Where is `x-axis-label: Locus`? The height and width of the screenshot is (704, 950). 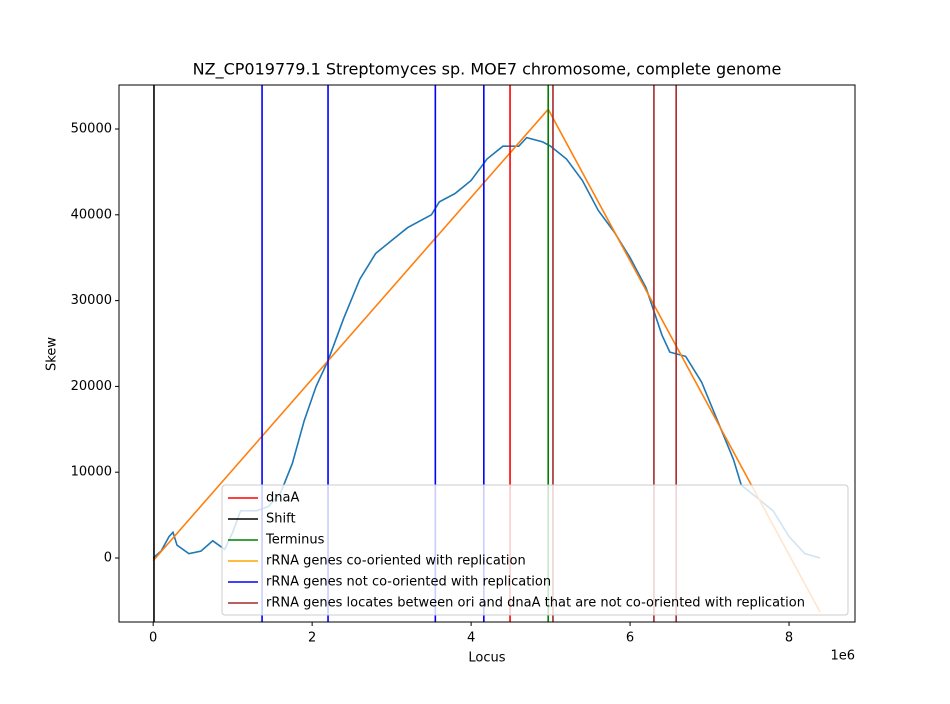
x-axis-label: Locus is located at coordinates (486, 658).